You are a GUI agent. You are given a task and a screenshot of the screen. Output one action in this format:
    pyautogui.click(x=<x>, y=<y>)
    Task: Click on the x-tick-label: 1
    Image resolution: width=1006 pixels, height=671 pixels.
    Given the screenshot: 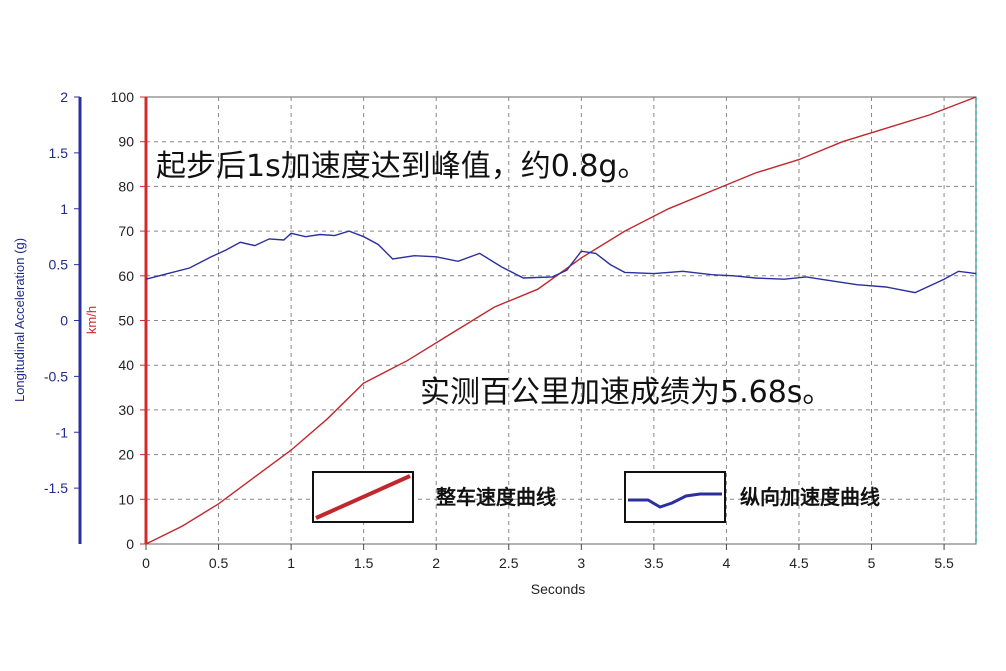 What is the action you would take?
    pyautogui.click(x=291, y=563)
    